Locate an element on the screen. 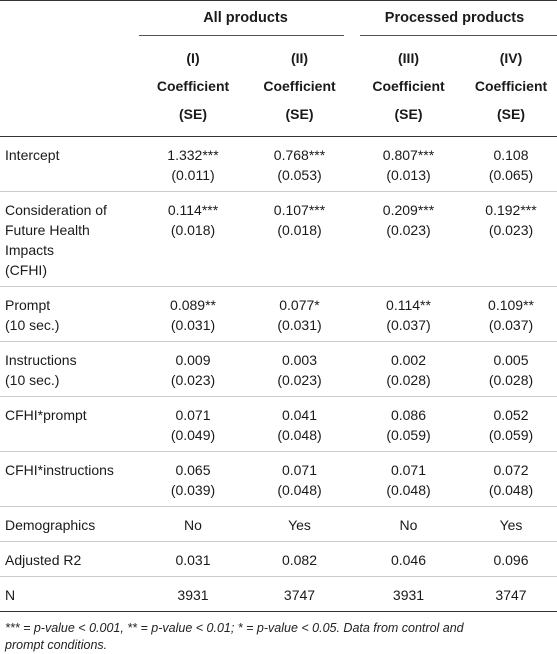  cell-value: 0.065 (0.039) is located at coordinates (193, 479).